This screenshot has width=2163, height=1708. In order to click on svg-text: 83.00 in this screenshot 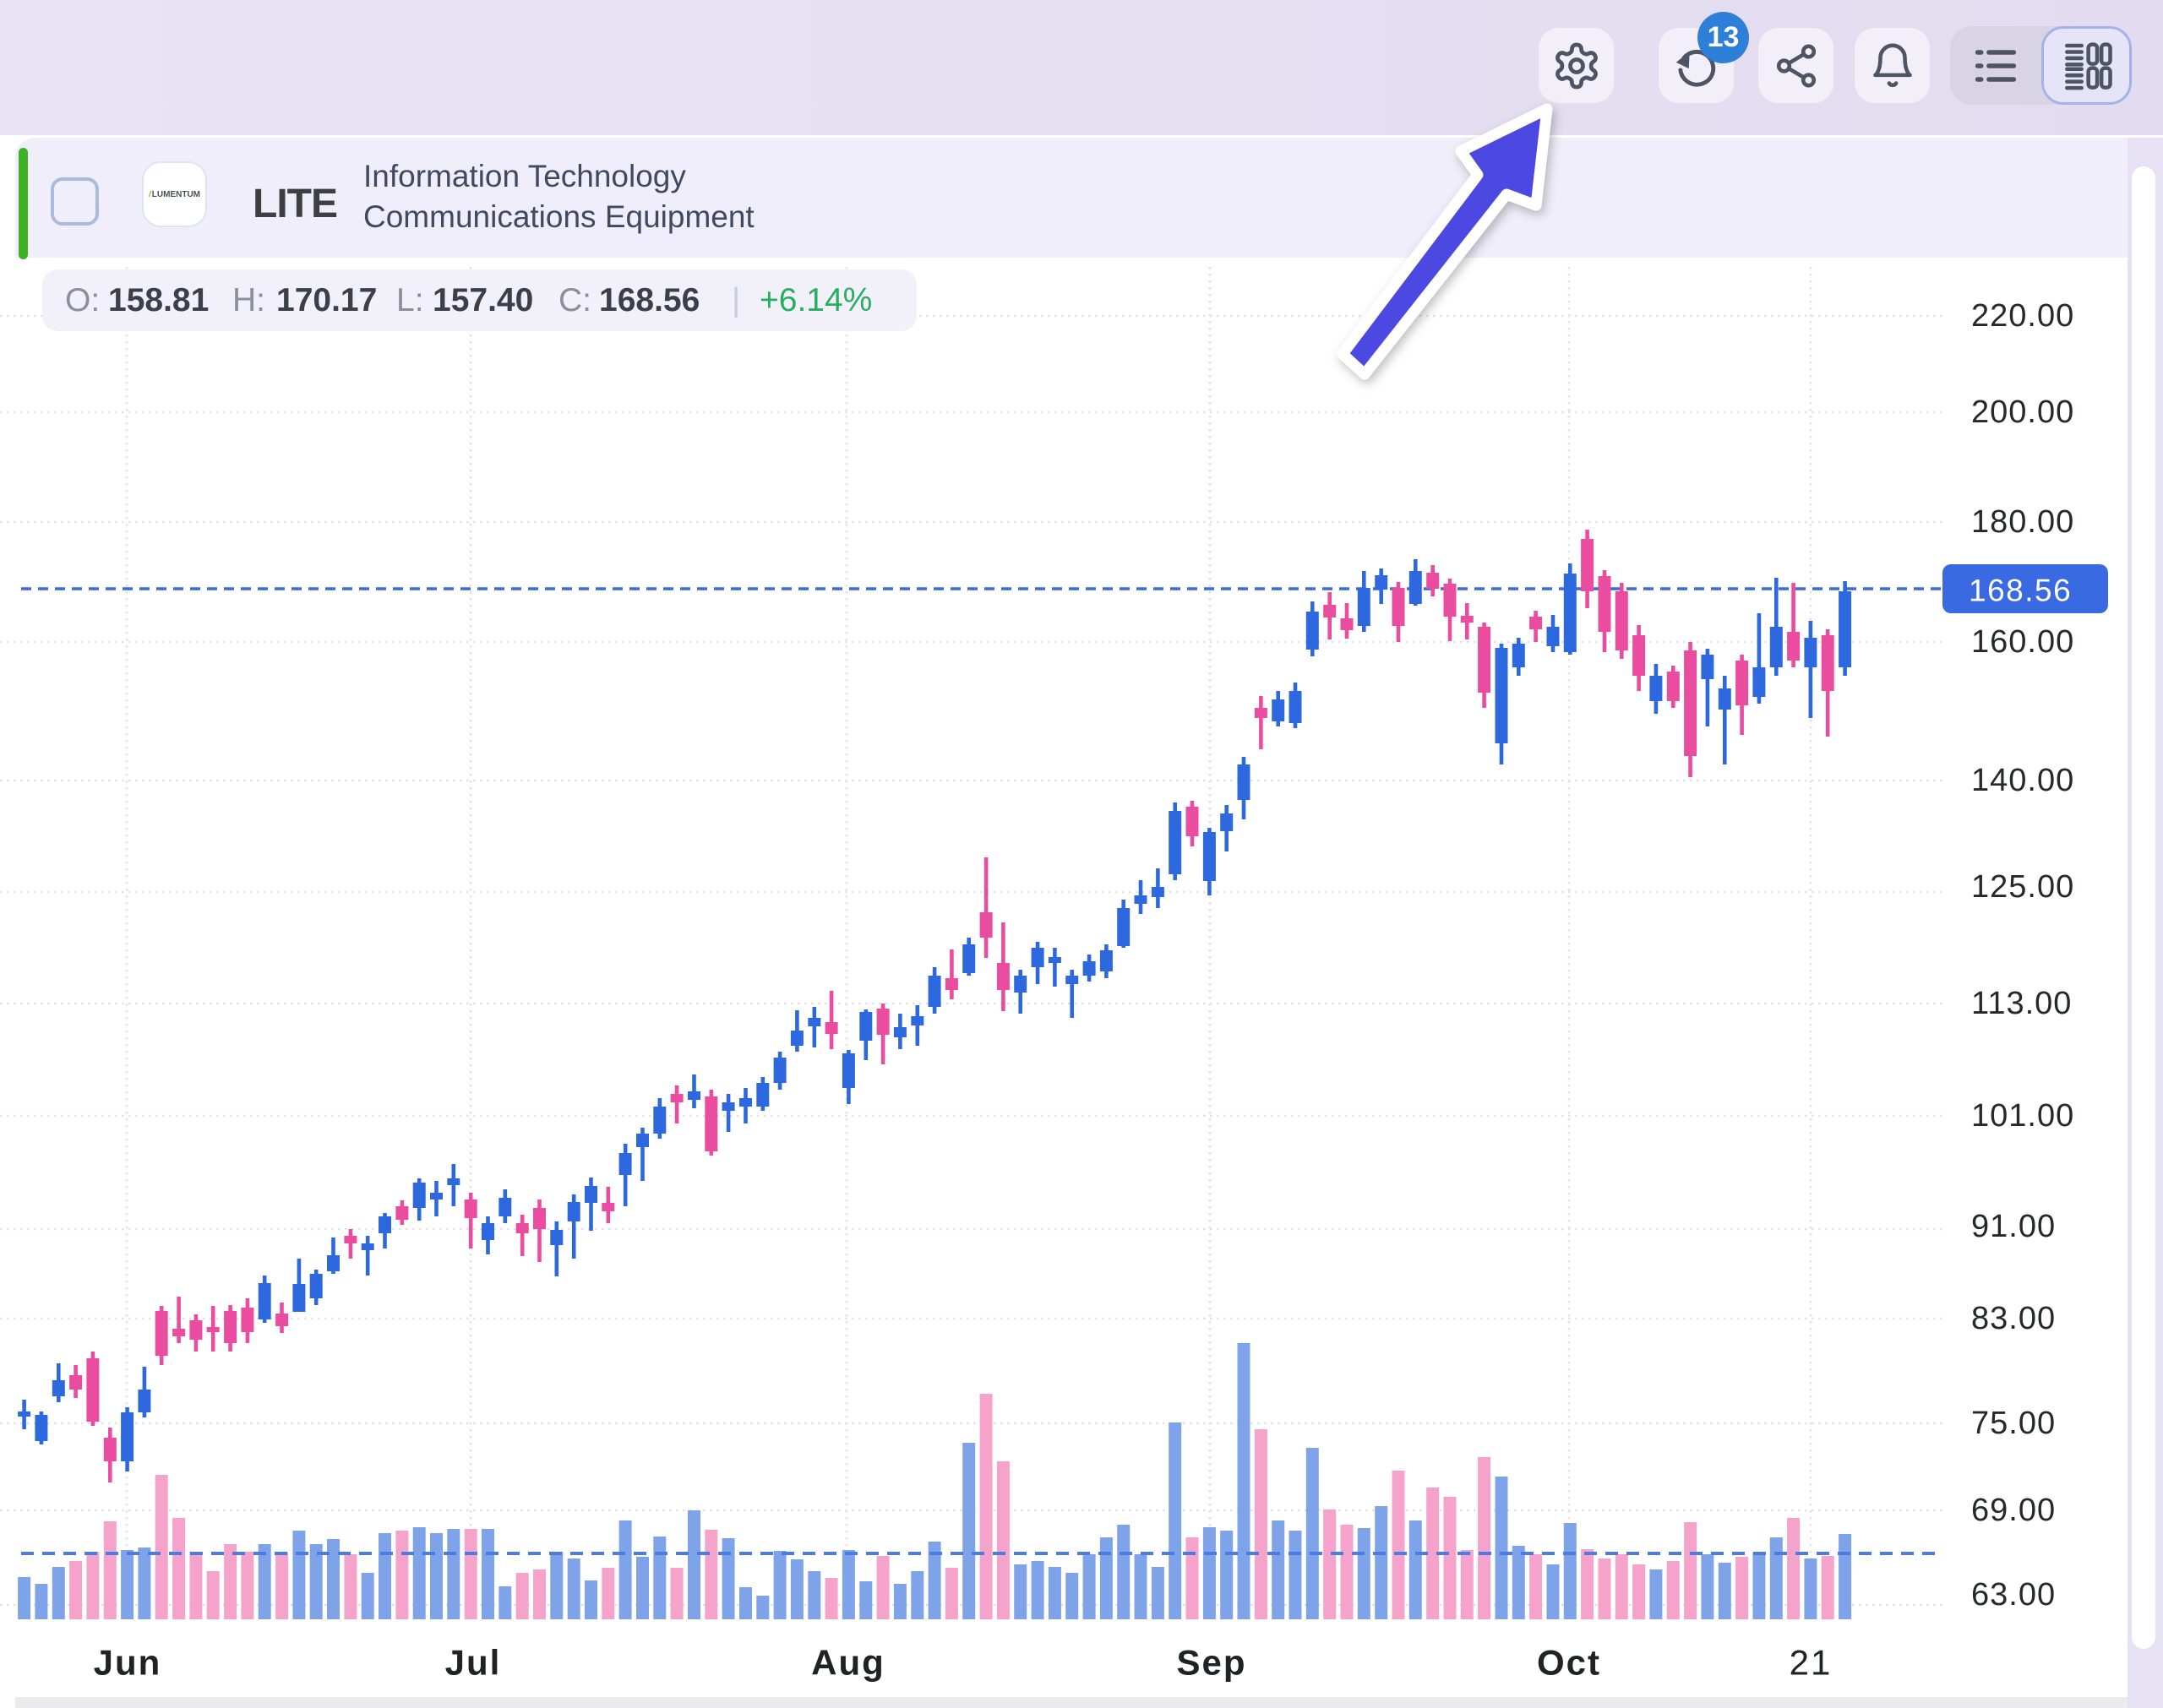, I will do `click(2014, 1318)`.